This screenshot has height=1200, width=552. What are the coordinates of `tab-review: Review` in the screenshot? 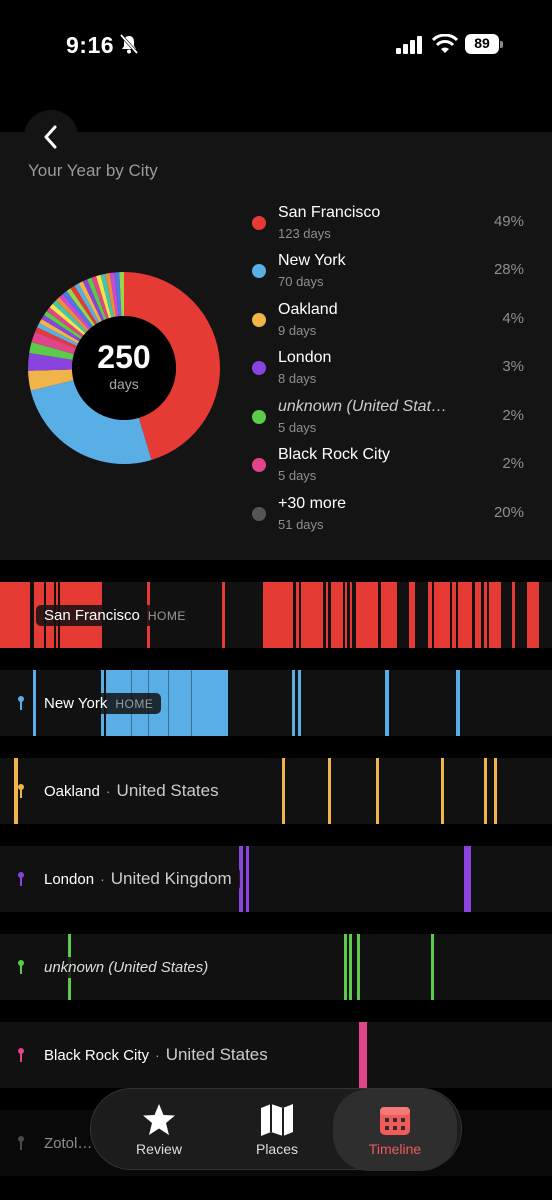 It's located at (159, 1130).